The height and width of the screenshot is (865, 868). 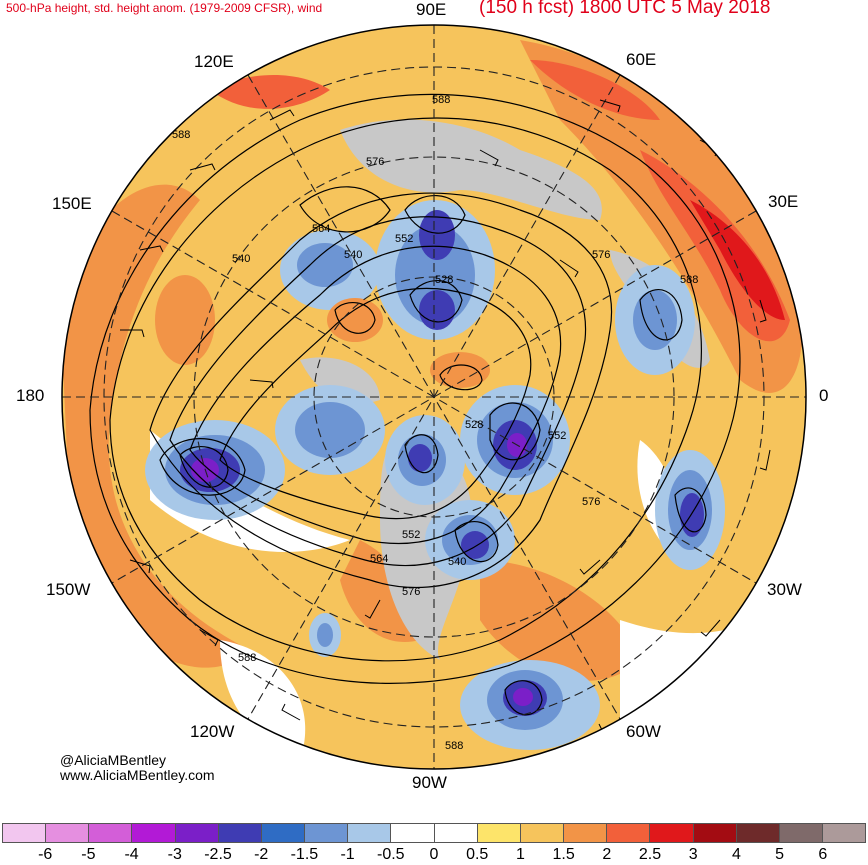 I want to click on lon-label-90e: 90E, so click(x=431, y=9).